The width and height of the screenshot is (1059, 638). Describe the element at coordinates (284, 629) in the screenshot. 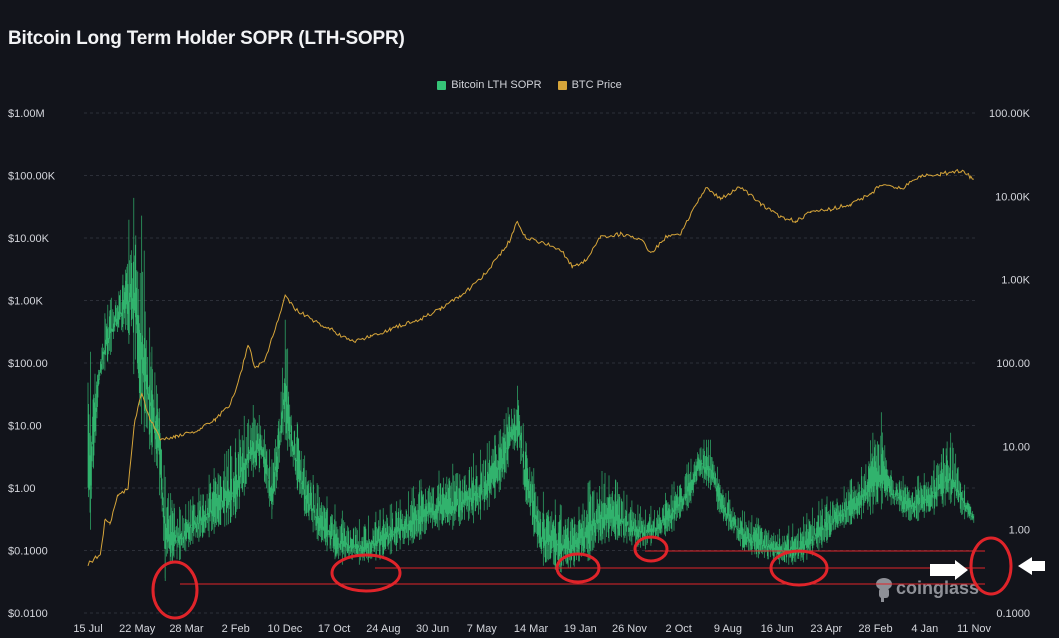

I see `x-axis-tick: 10 Dec` at that location.